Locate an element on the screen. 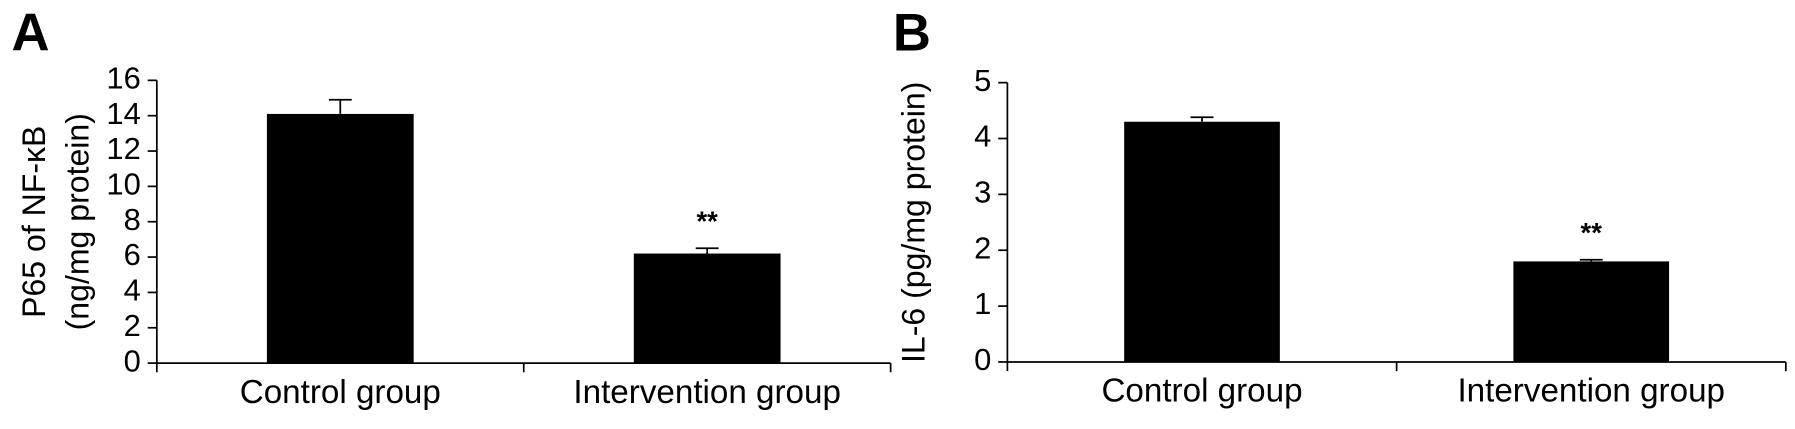 The width and height of the screenshot is (1795, 429). y-tick-label: 12 is located at coordinates (123, 148).